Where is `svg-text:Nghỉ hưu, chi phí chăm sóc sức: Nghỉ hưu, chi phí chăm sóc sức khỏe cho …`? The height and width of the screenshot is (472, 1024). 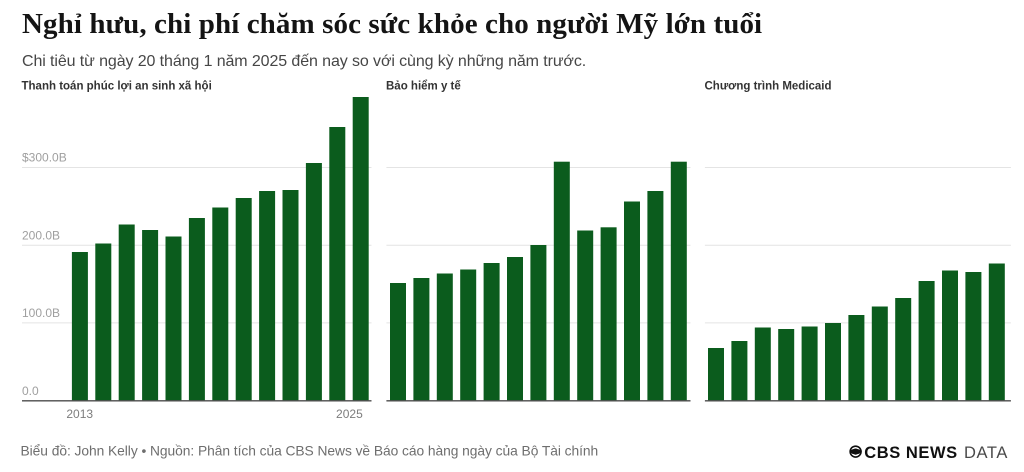 svg-text:Nghỉ hưu, chi phí chăm sóc sức: Nghỉ hưu, chi phí chăm sóc sức khỏe cho … is located at coordinates (392, 24).